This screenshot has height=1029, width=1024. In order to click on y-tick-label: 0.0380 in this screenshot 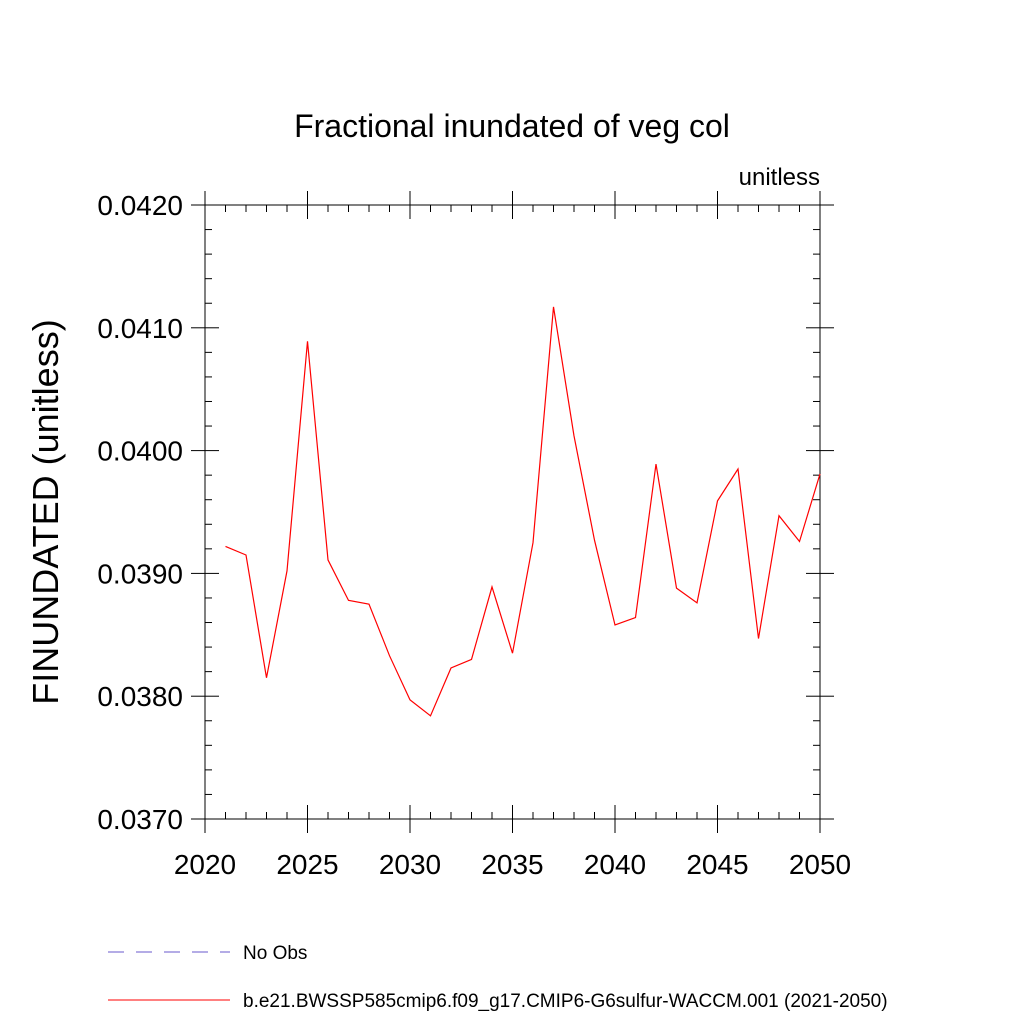, I will do `click(140, 696)`.